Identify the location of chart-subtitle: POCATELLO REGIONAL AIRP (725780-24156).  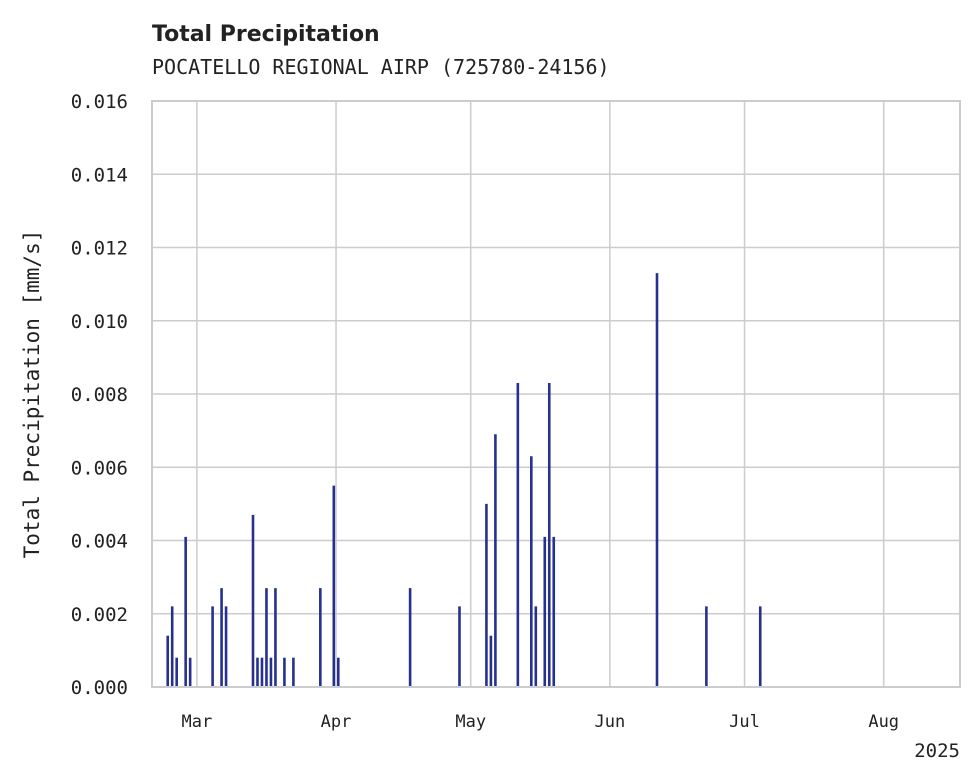
(381, 67).